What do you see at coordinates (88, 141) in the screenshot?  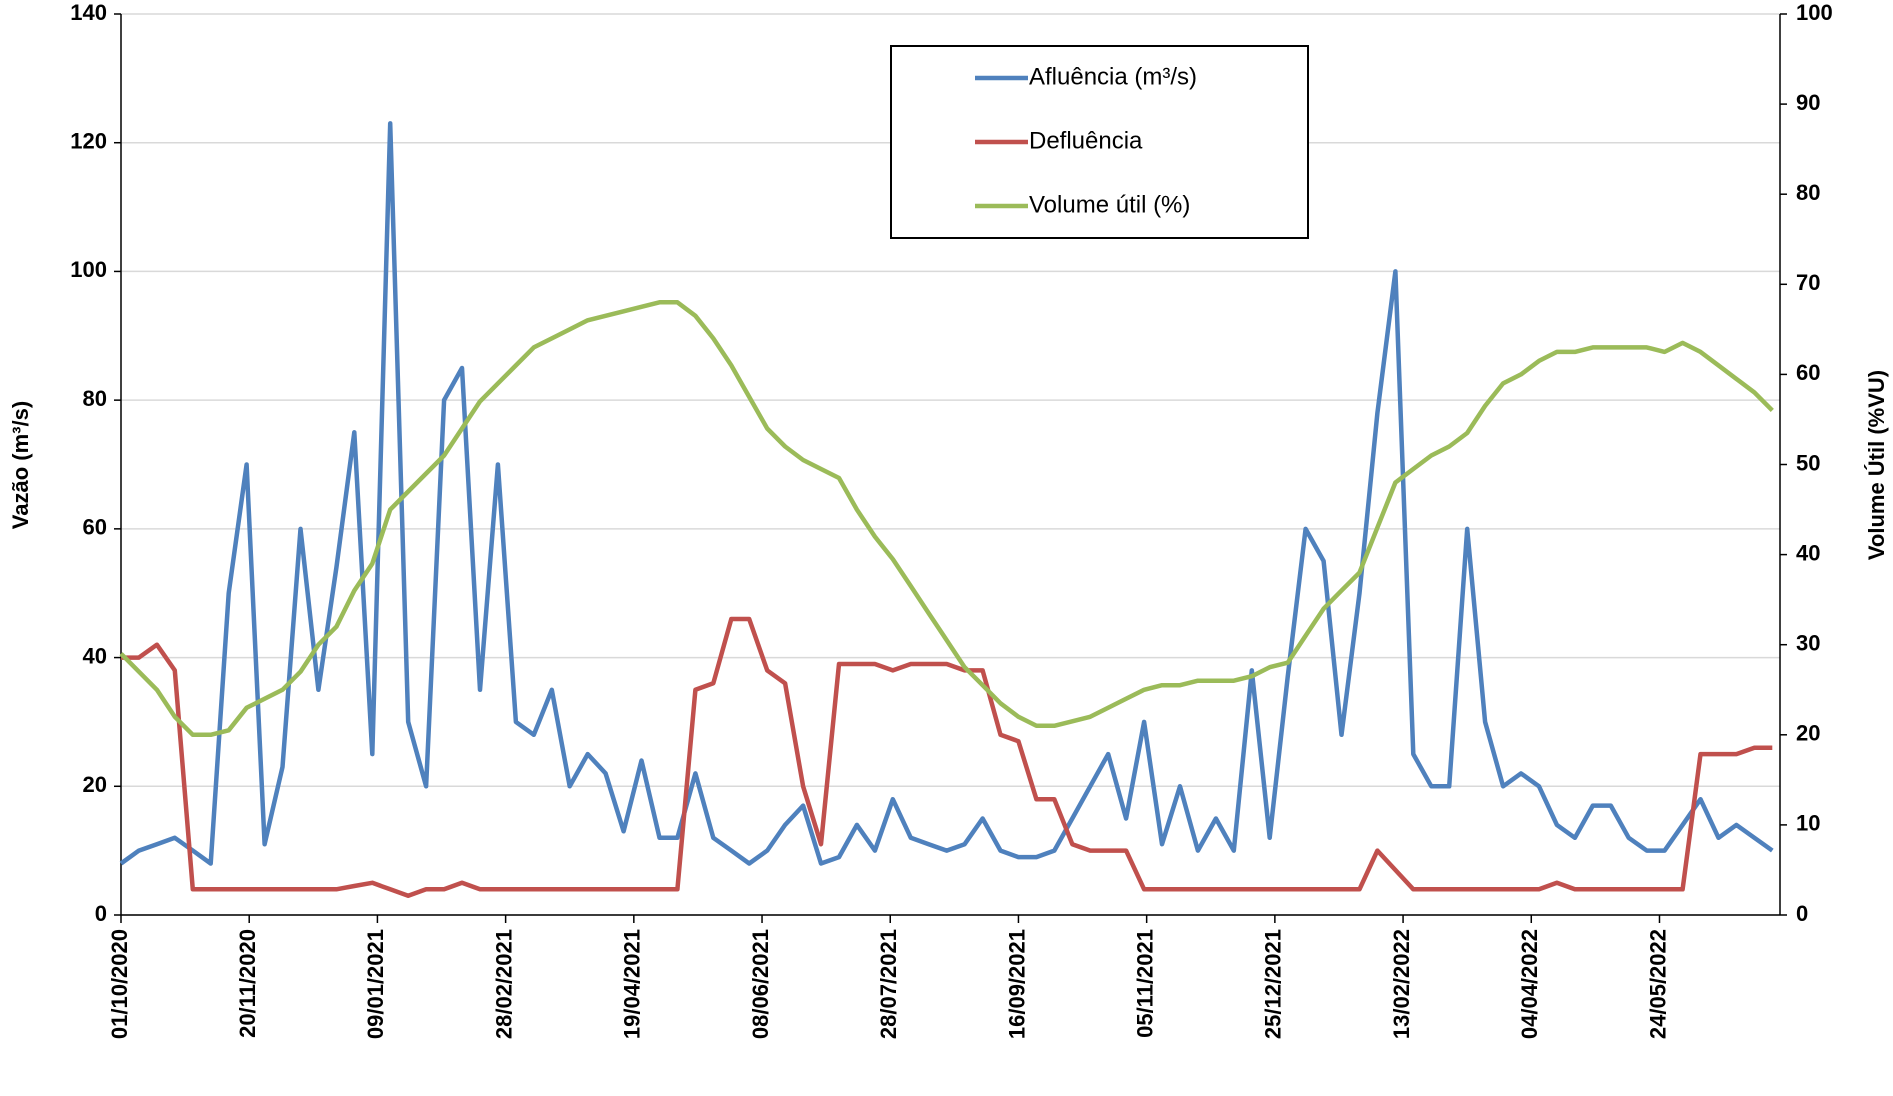 I see `y-tick-label: 120` at bounding box center [88, 141].